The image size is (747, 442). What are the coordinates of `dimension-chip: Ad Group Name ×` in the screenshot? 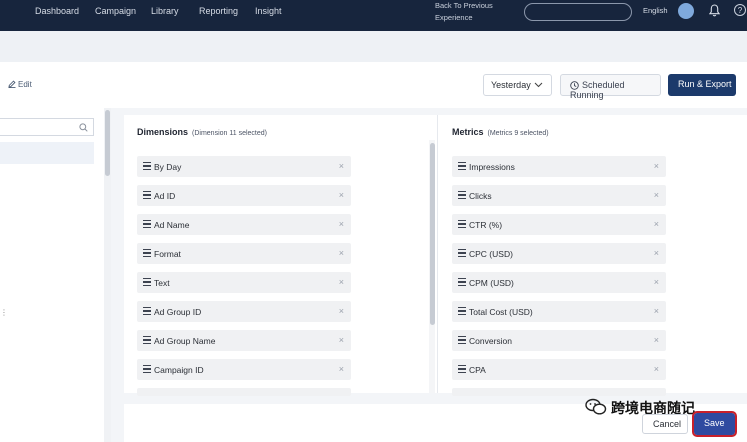 It's located at (244, 340).